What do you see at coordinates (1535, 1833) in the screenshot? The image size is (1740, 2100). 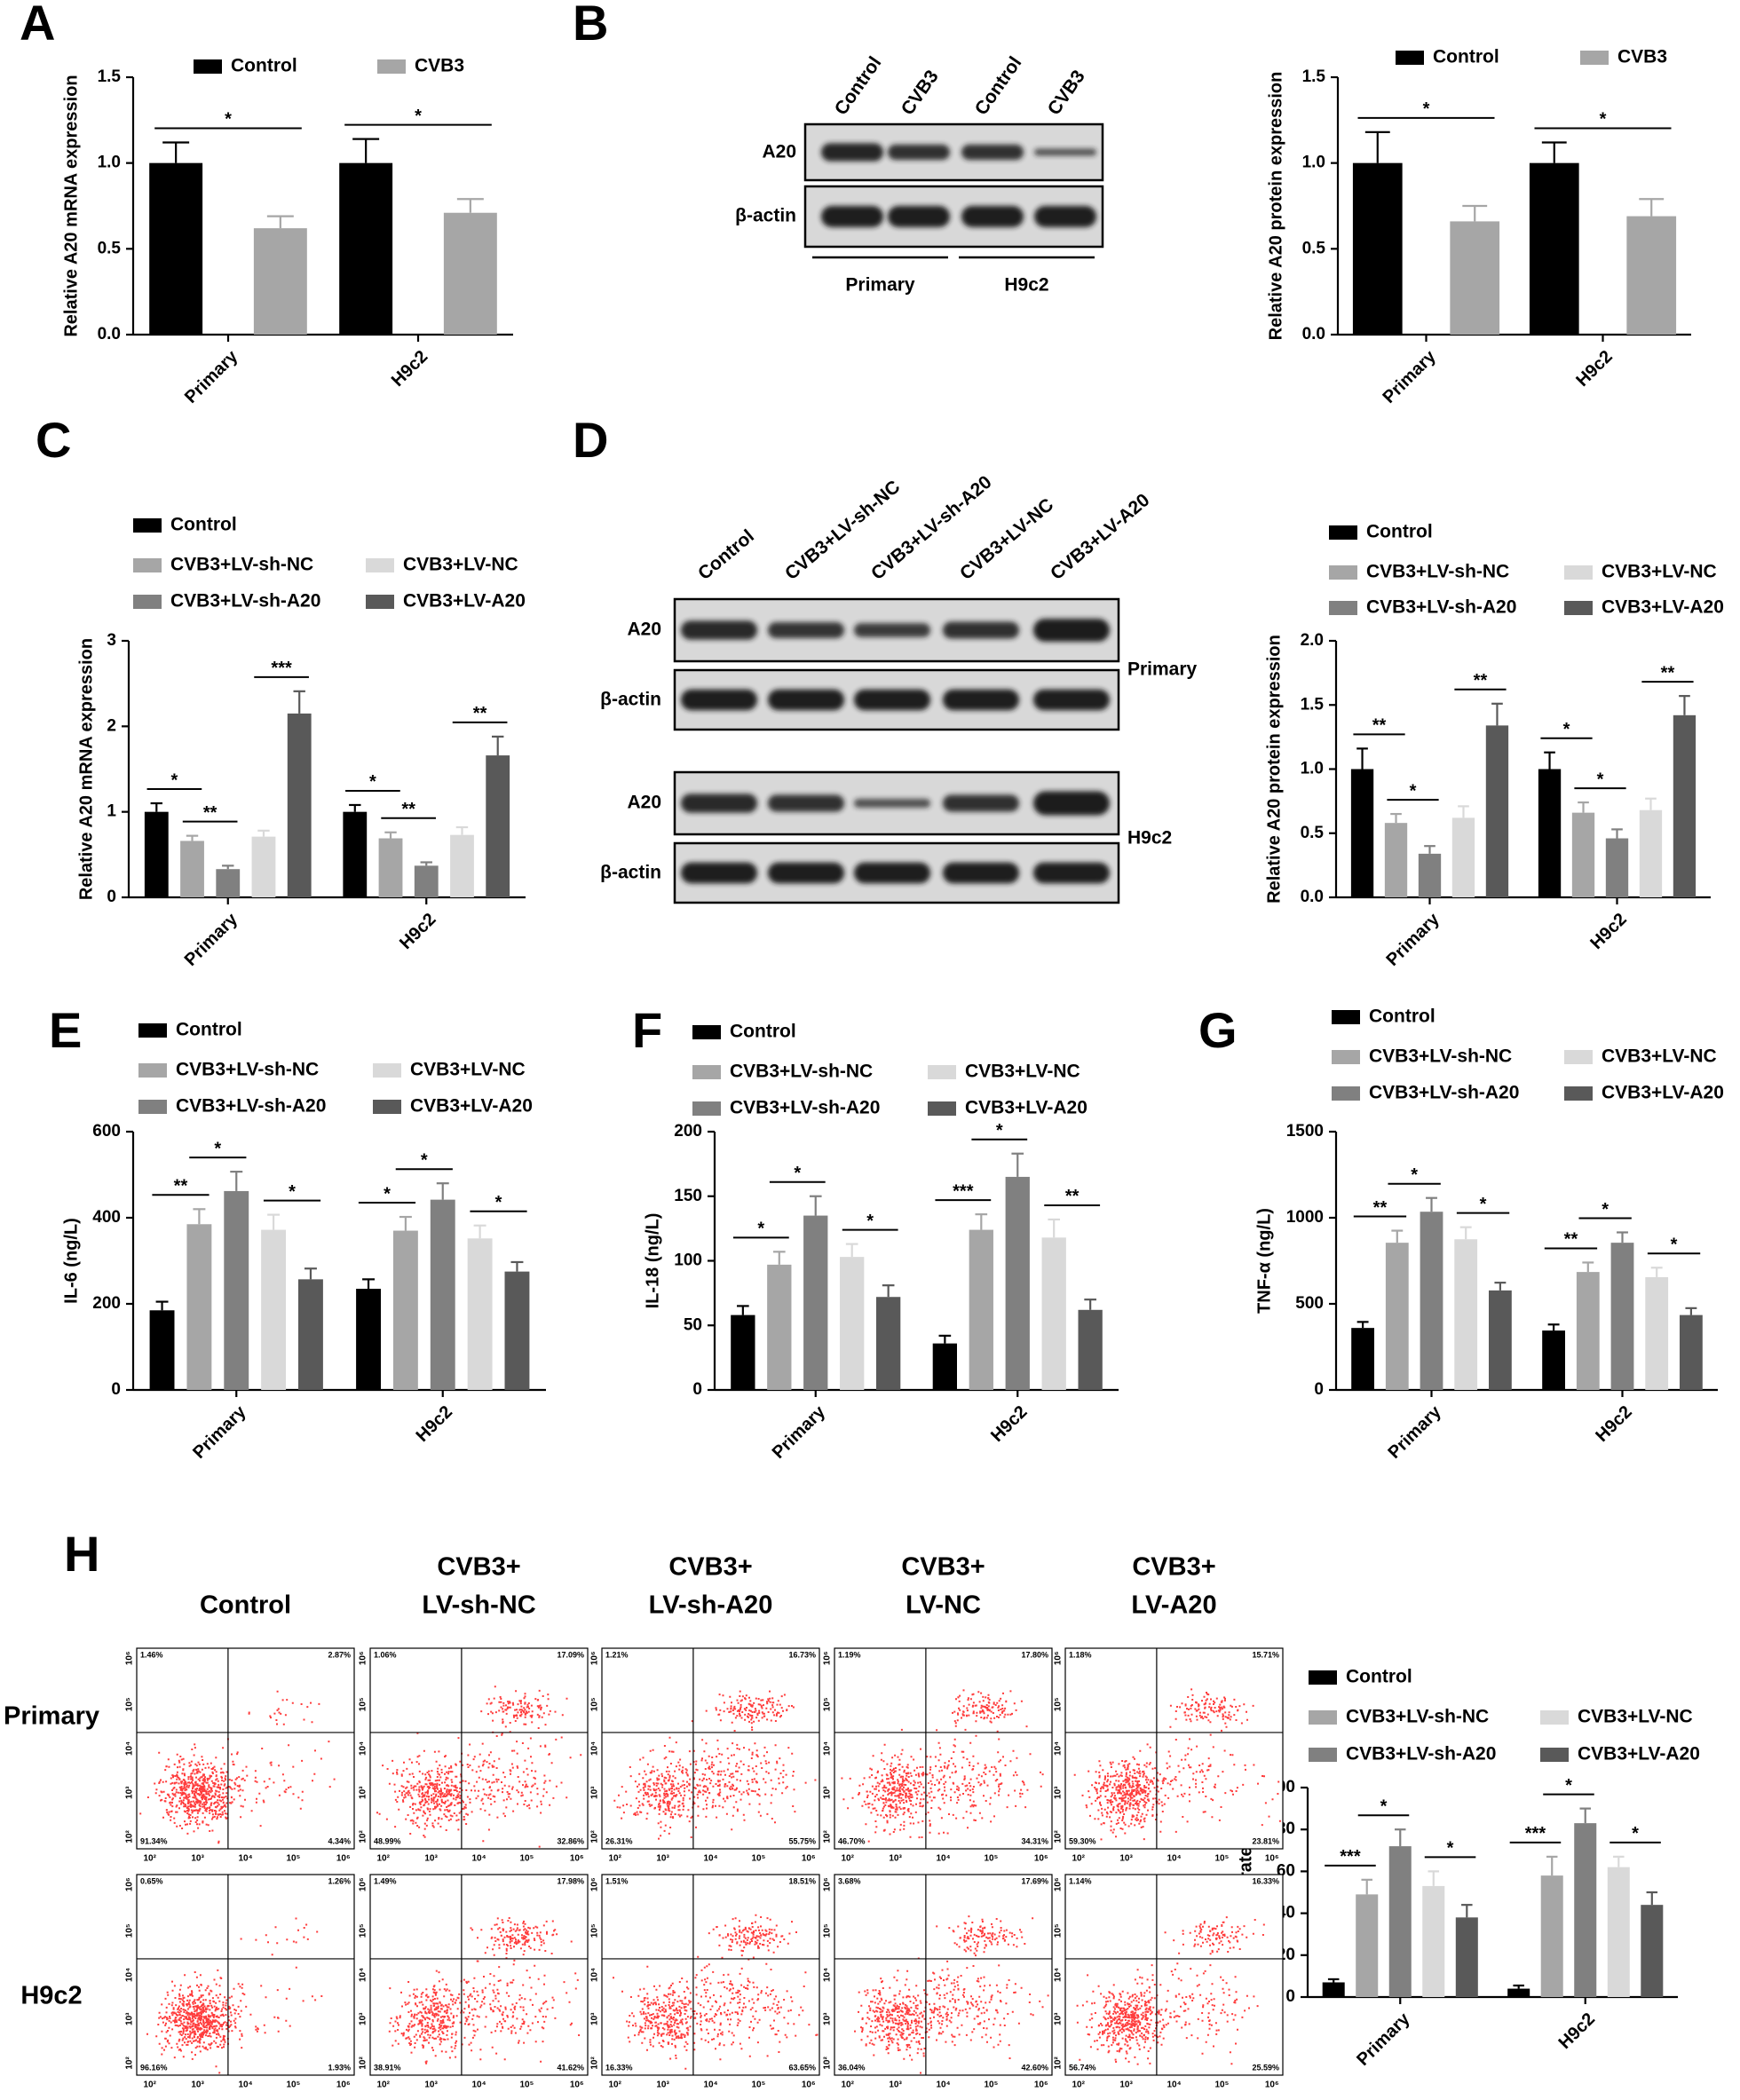 I see `significance-label: ***` at bounding box center [1535, 1833].